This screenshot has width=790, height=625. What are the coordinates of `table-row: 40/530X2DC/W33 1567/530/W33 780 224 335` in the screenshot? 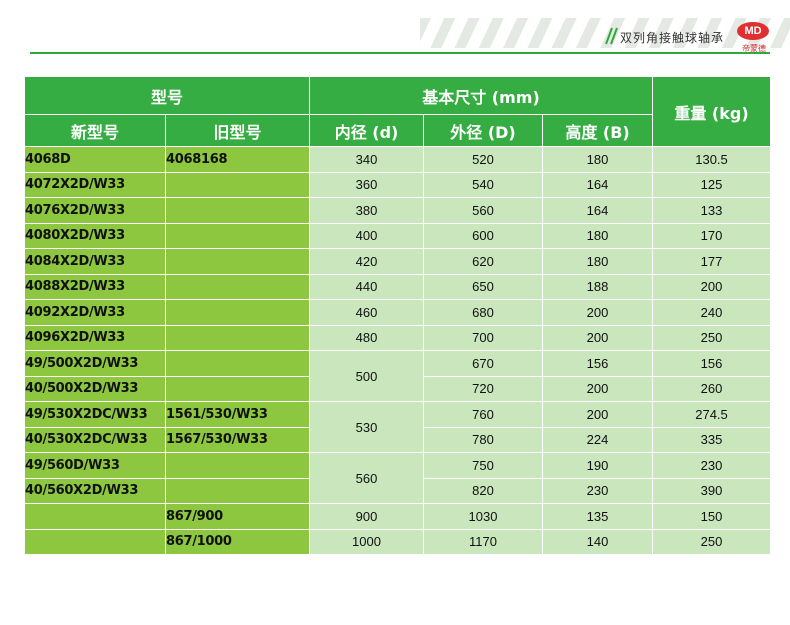 It's located at (398, 439).